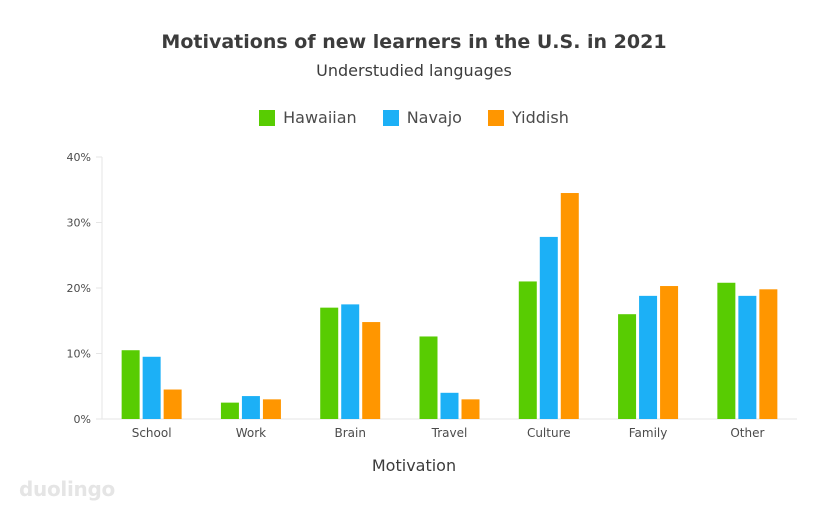 Image resolution: width=828 pixels, height=519 pixels. Describe the element at coordinates (320, 117) in the screenshot. I see `legend-label-hawaiian: Hawaiian` at that location.